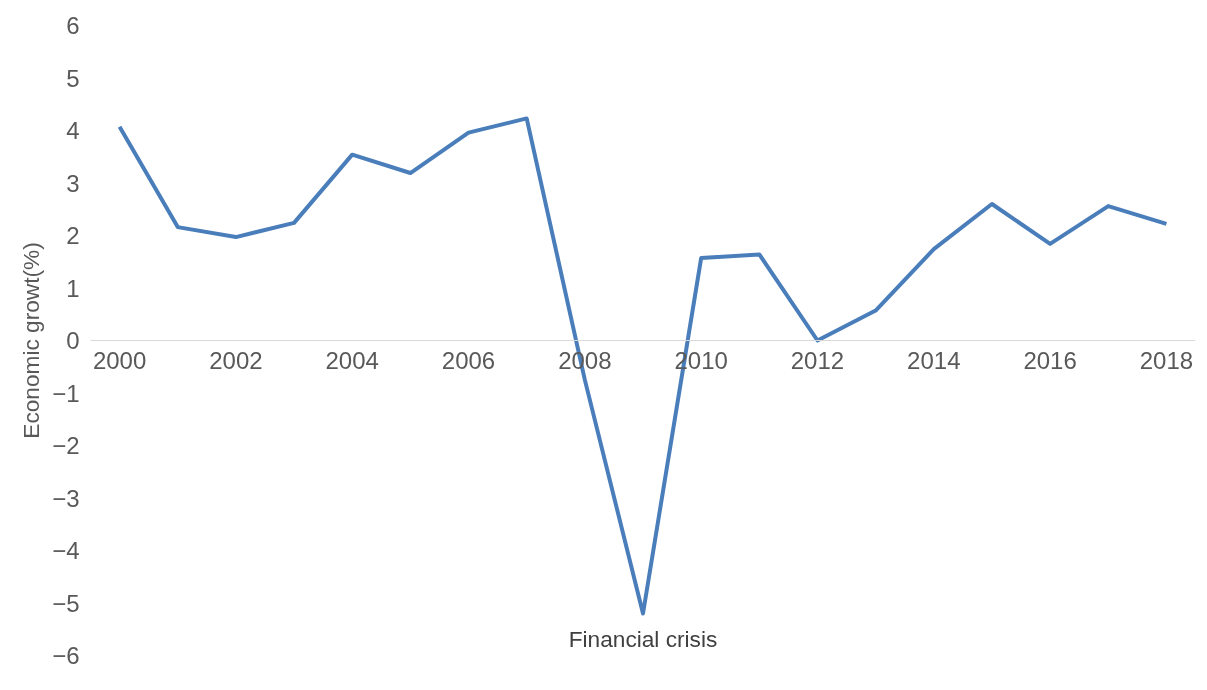  Describe the element at coordinates (352, 360) in the screenshot. I see `x-tick-label: 2004` at that location.